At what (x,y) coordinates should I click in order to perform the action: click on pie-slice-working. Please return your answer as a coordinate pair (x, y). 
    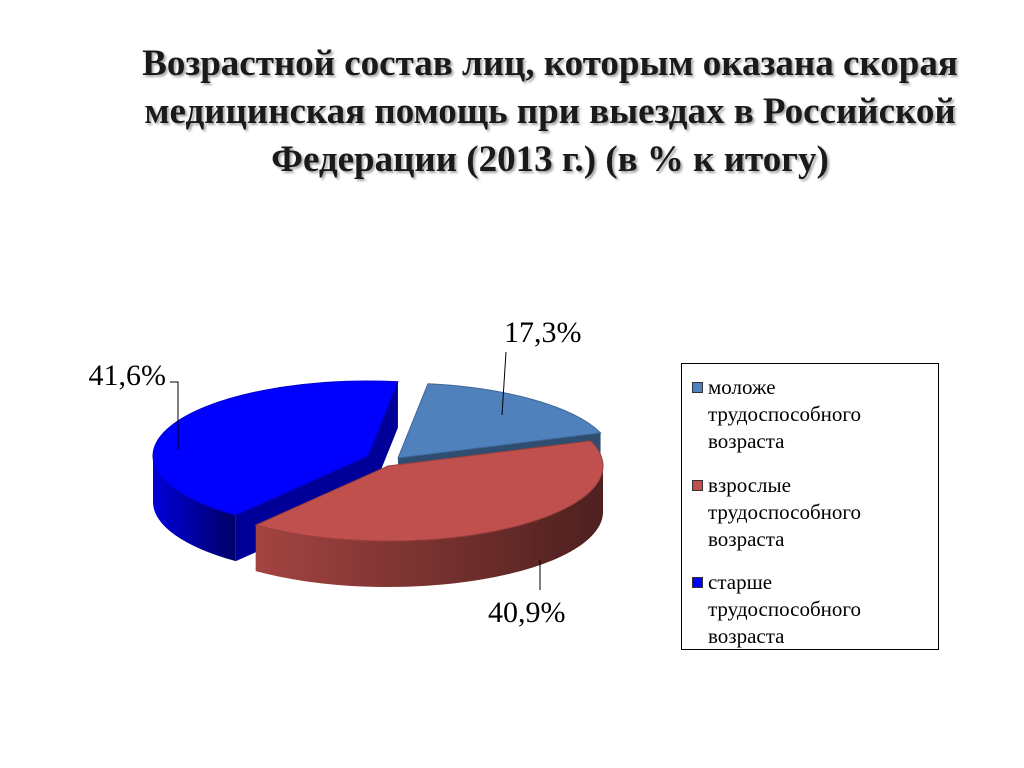
    Looking at the image, I should click on (429, 513).